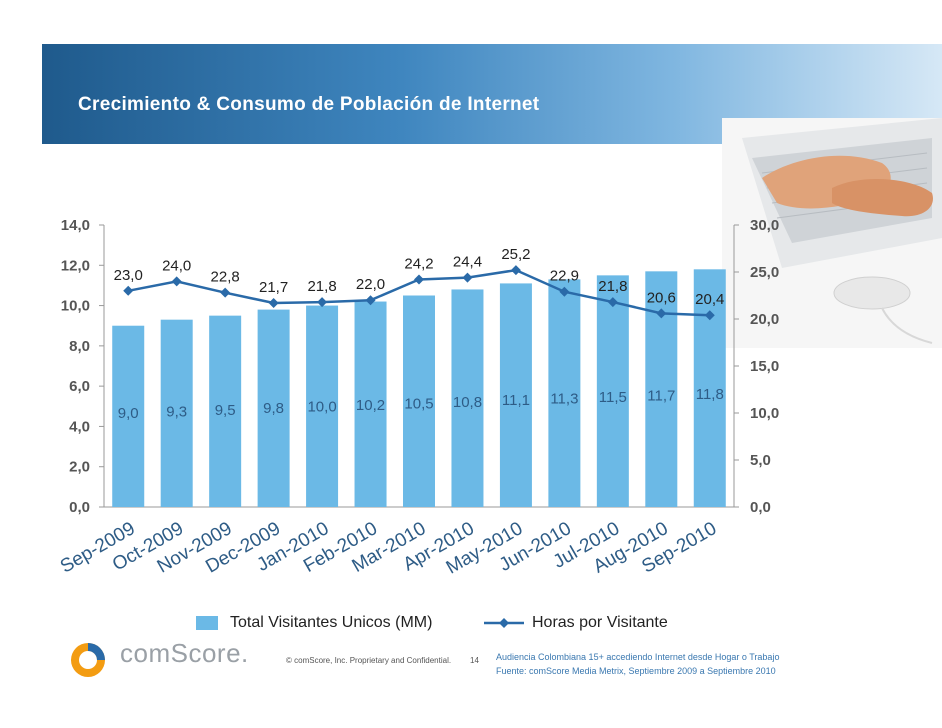  What do you see at coordinates (128, 275) in the screenshot?
I see `line-value-label: 23,0` at bounding box center [128, 275].